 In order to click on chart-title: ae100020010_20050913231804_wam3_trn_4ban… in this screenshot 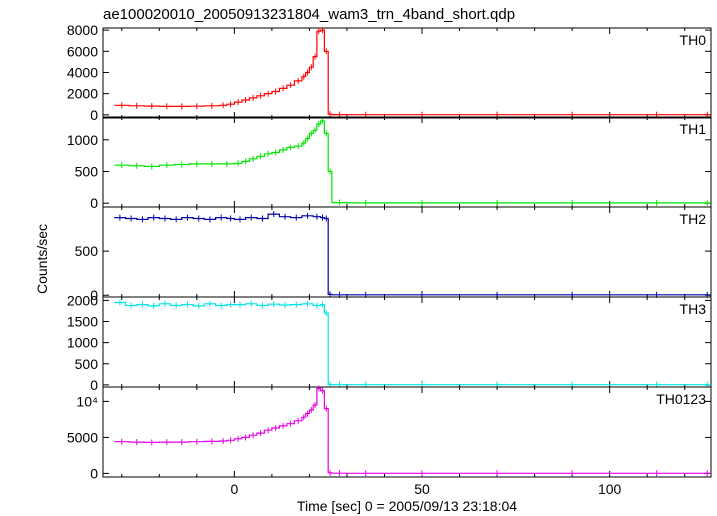, I will do `click(309, 14)`.